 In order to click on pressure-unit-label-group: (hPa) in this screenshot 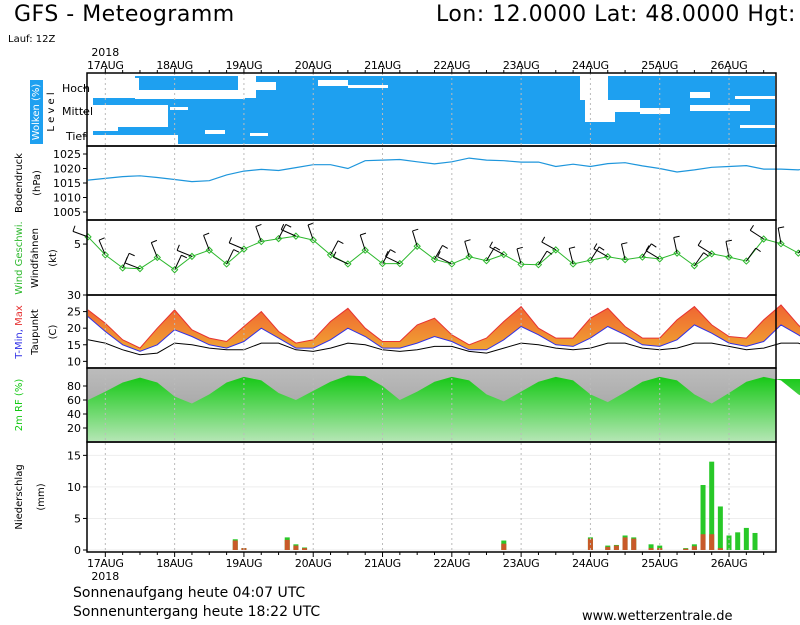, I will do `click(37, 183)`.